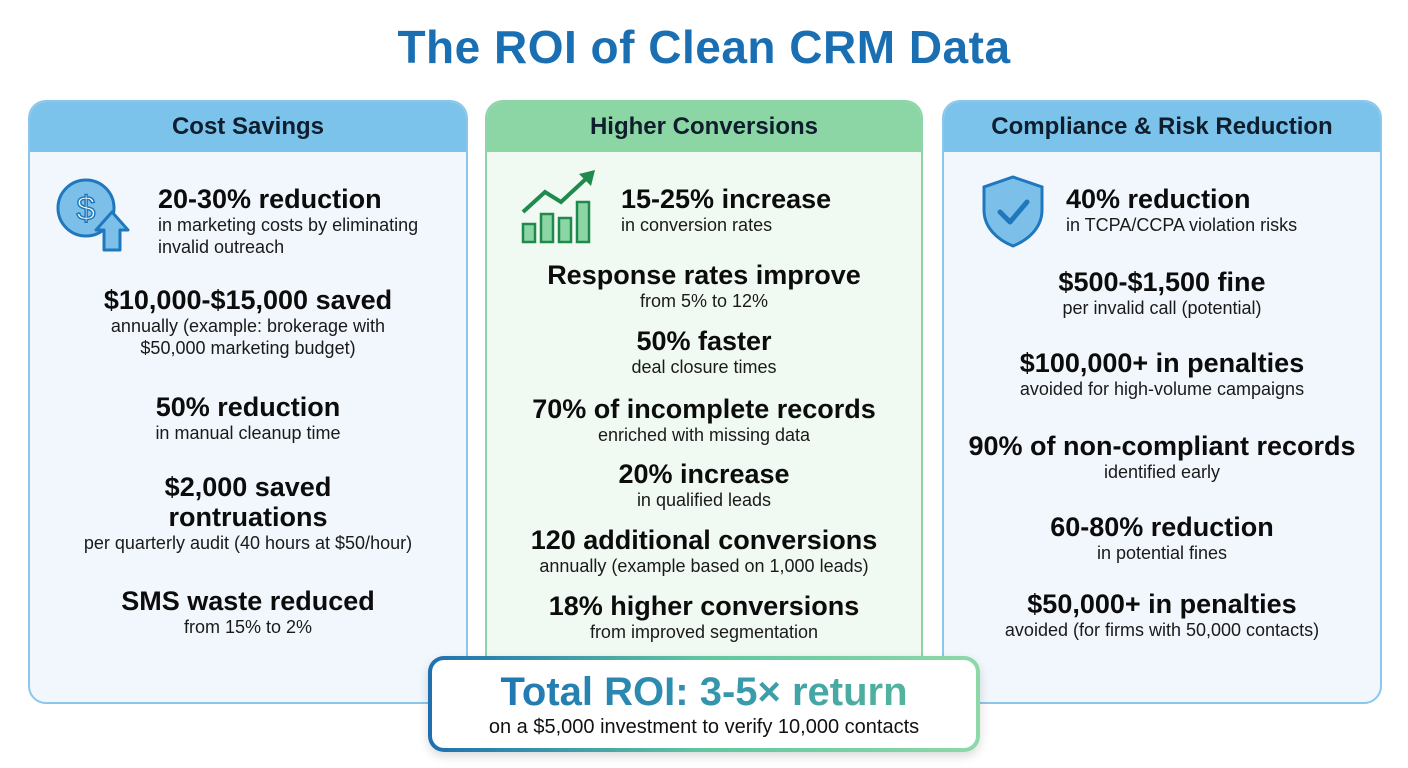 The height and width of the screenshot is (768, 1408). What do you see at coordinates (704, 409) in the screenshot?
I see `stat-heading: 70% of incomplete records` at bounding box center [704, 409].